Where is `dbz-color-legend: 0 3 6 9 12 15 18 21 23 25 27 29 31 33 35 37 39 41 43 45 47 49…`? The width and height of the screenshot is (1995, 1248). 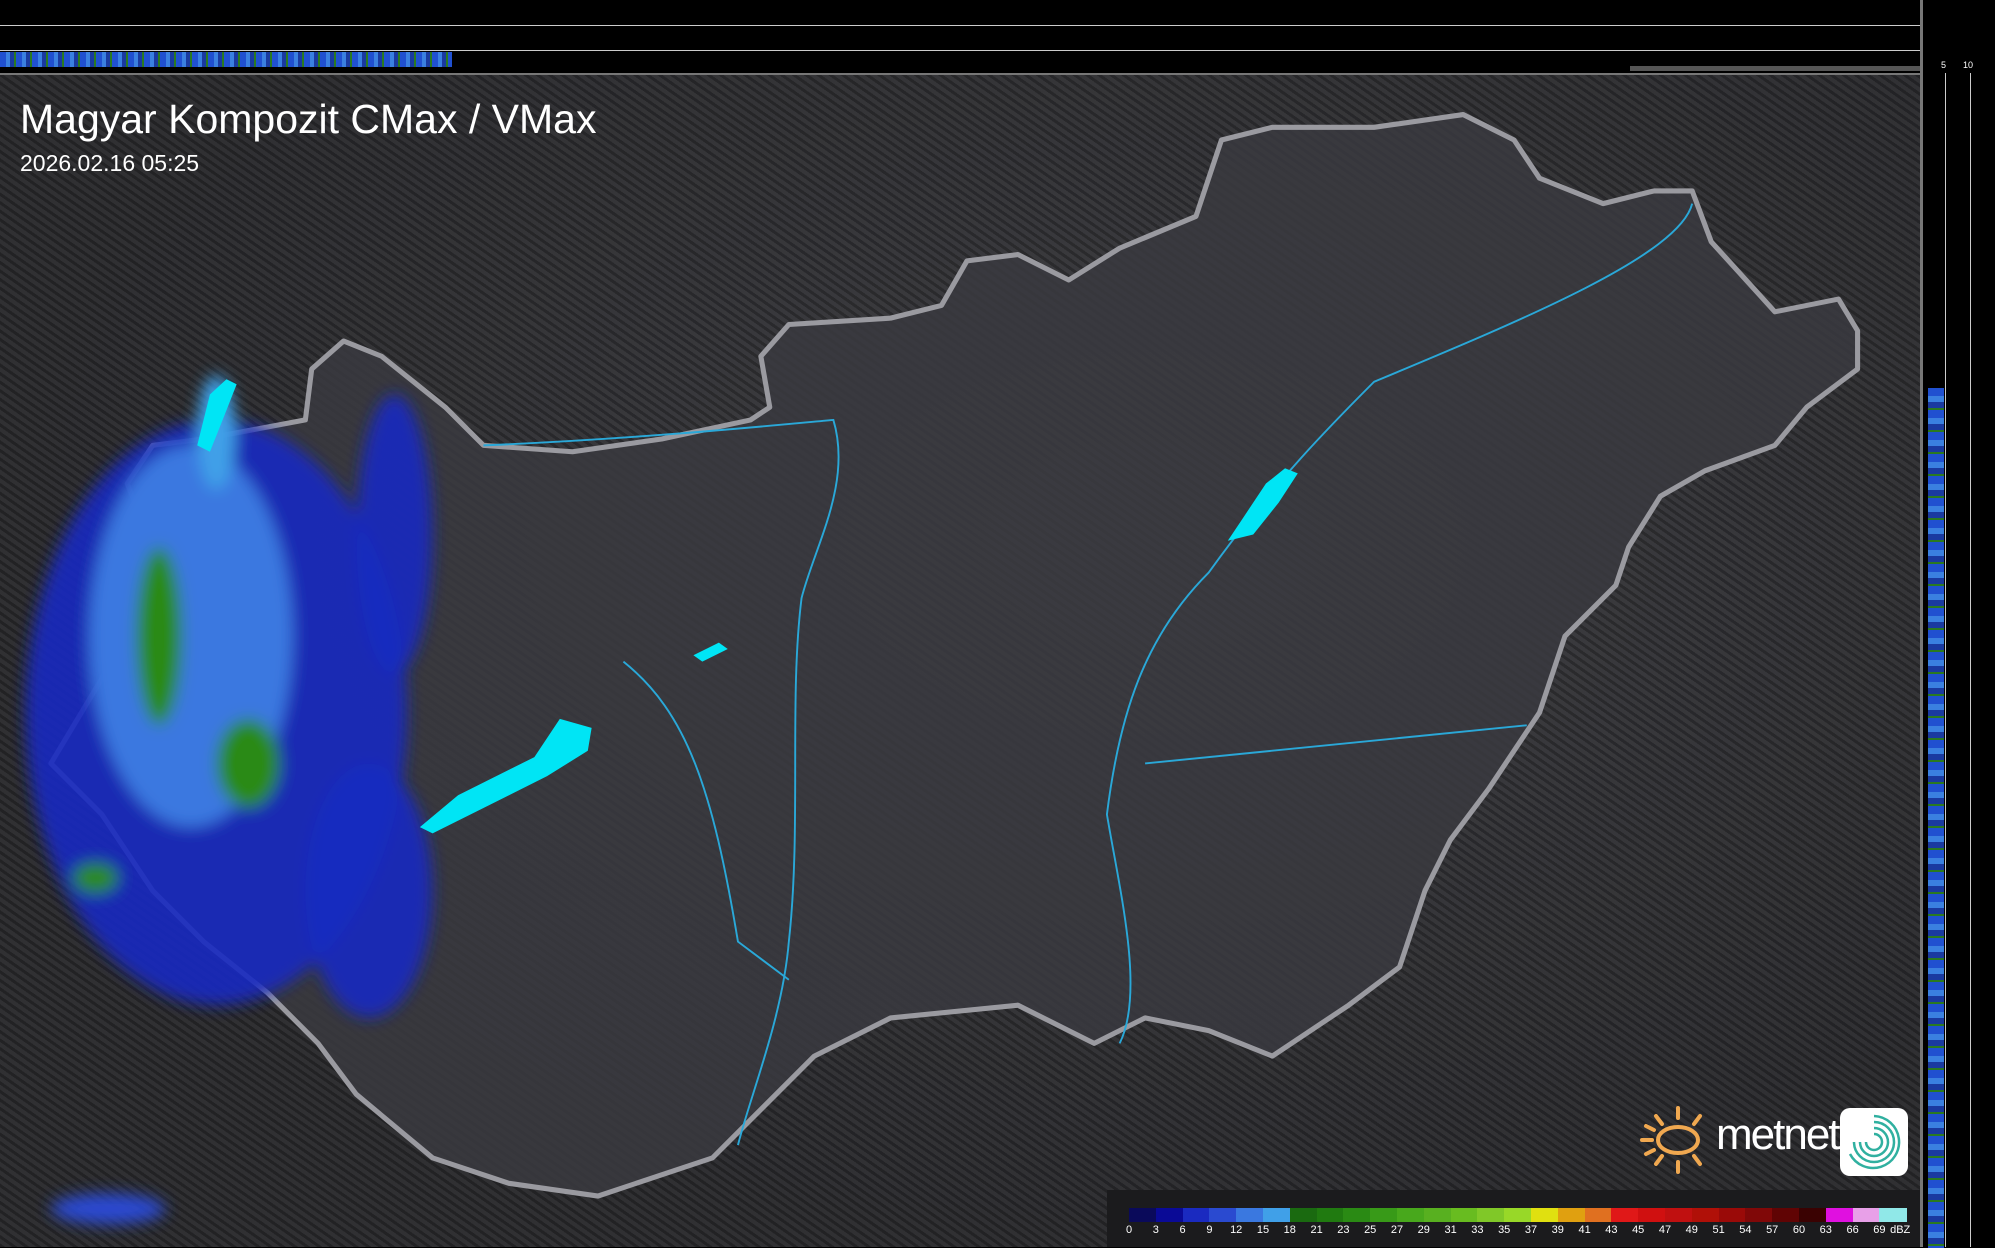
dbz-color-legend: 0 3 6 9 12 15 18 21 23 25 27 29 31 33 35 37 39 41 43 45 47 49… is located at coordinates (1513, 1218).